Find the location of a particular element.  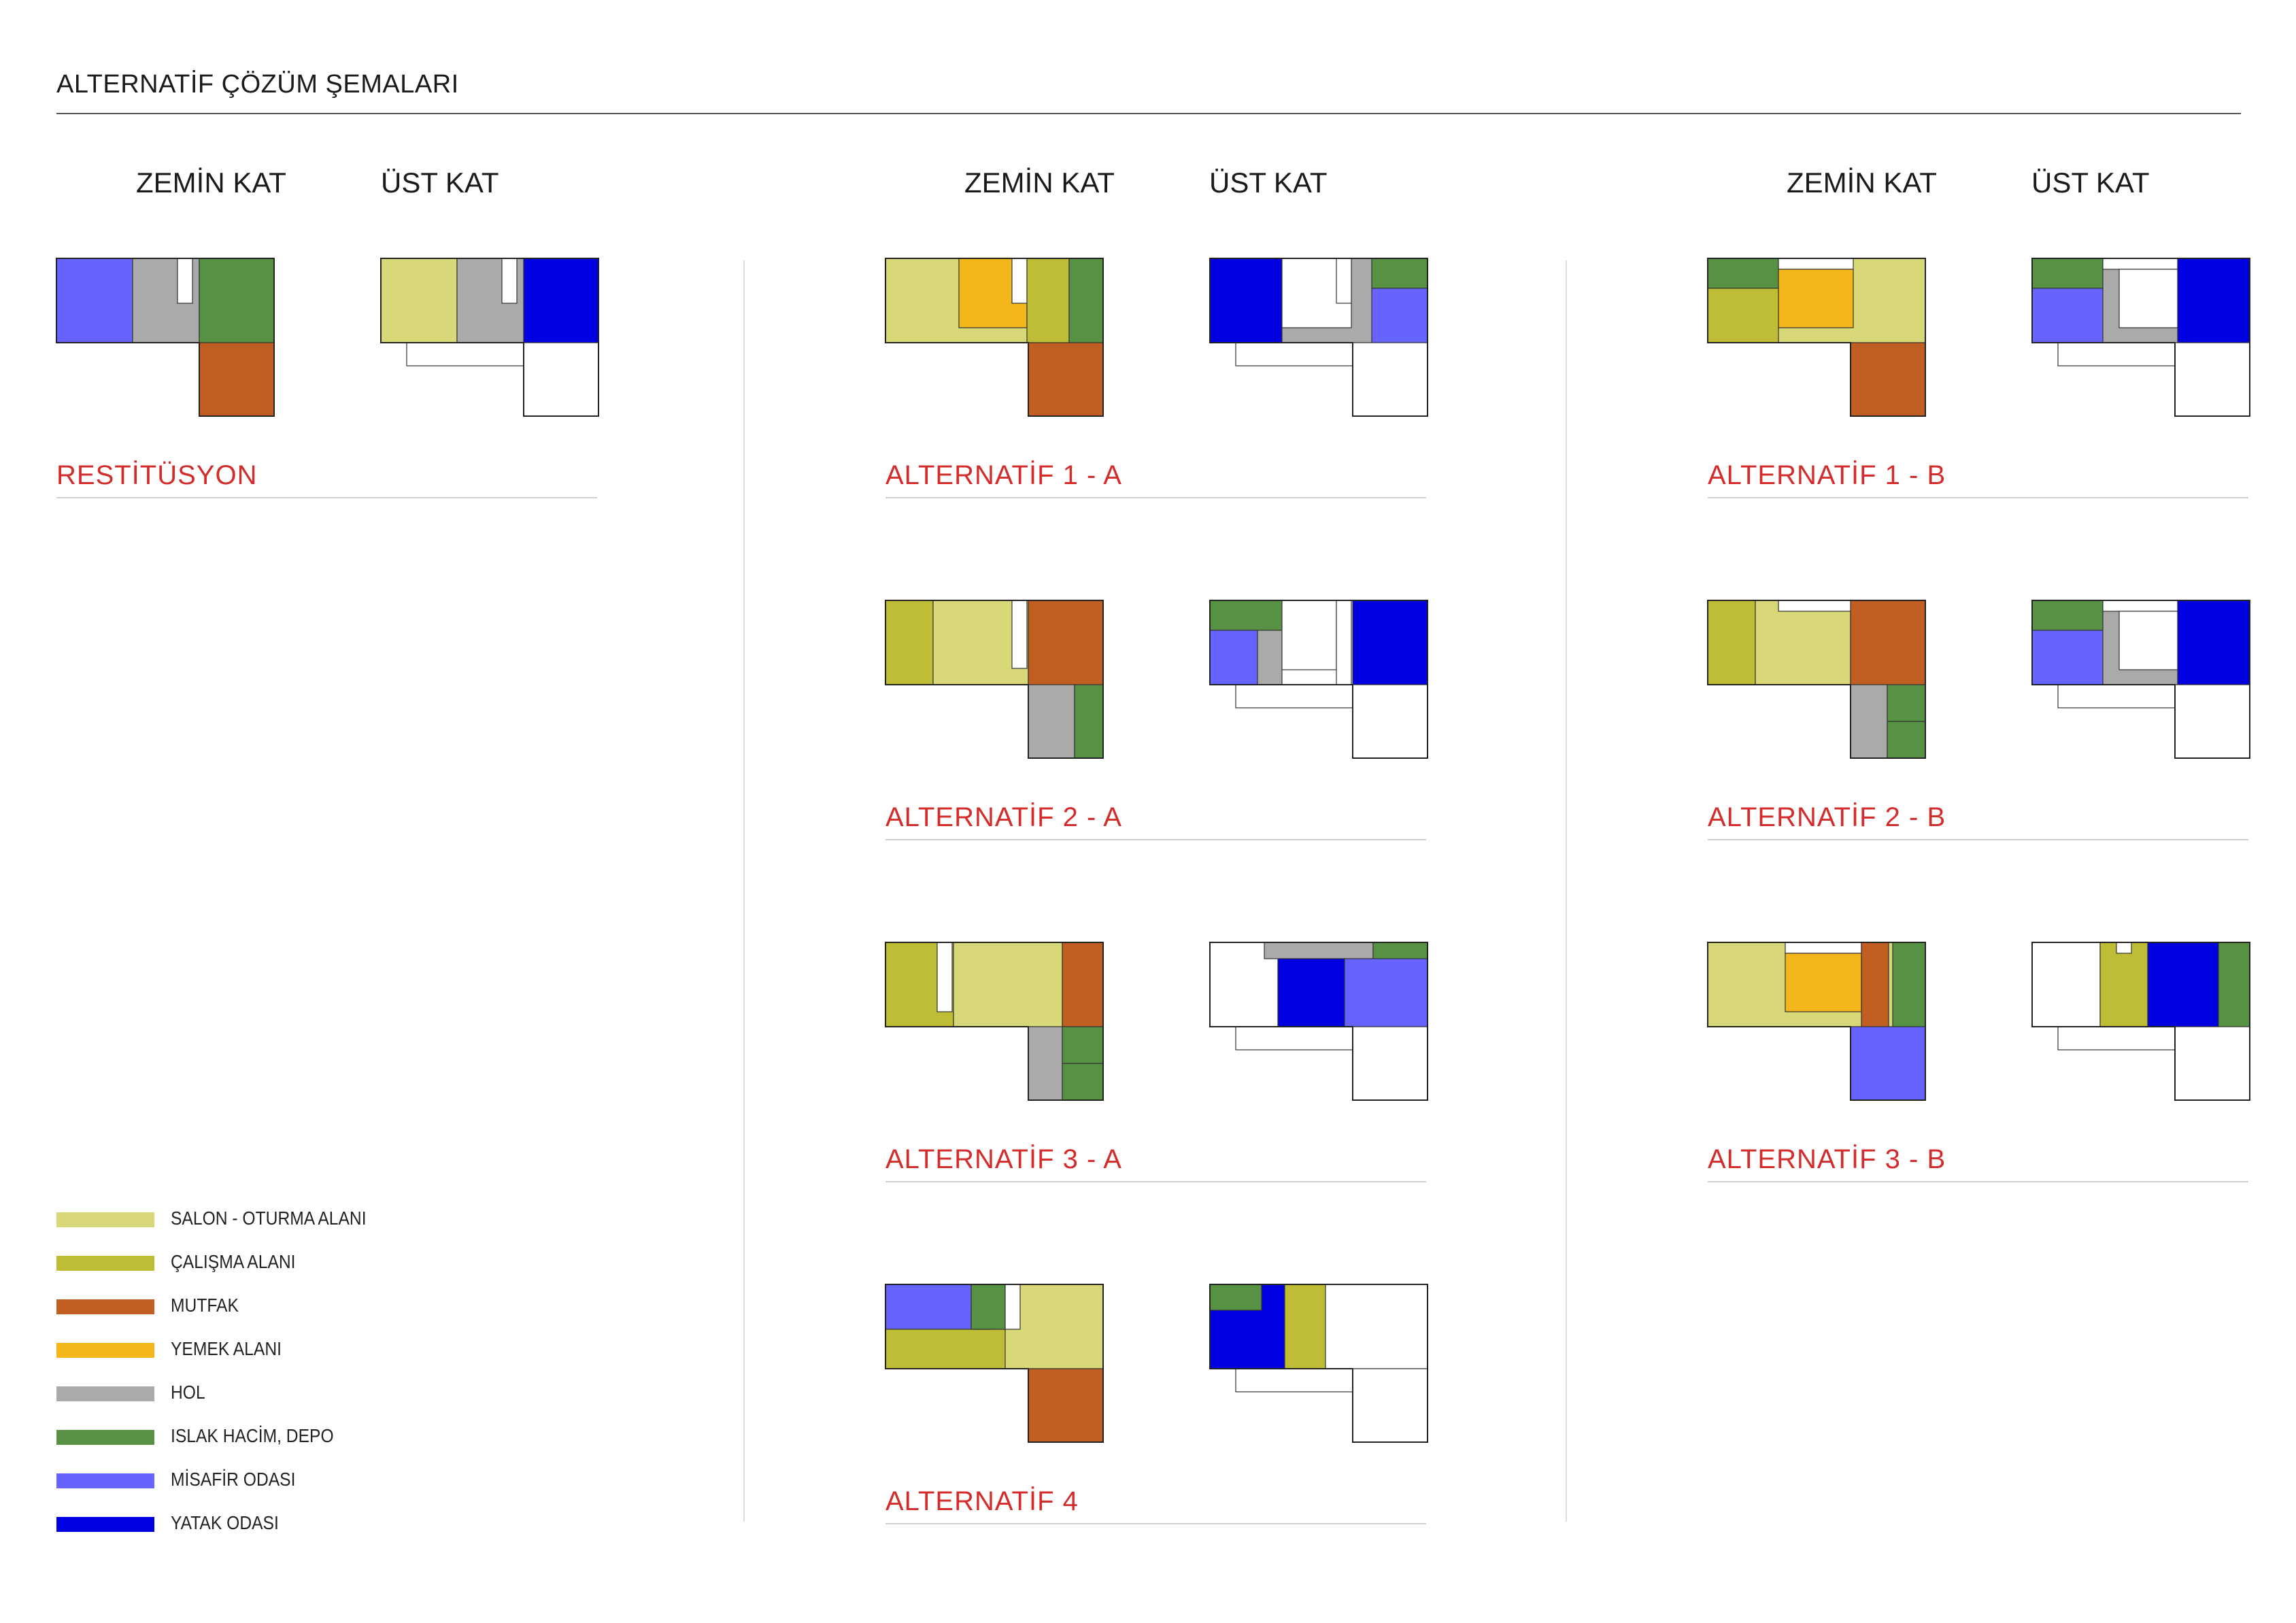

plan-alt-1a-upper is located at coordinates (1318, 337).